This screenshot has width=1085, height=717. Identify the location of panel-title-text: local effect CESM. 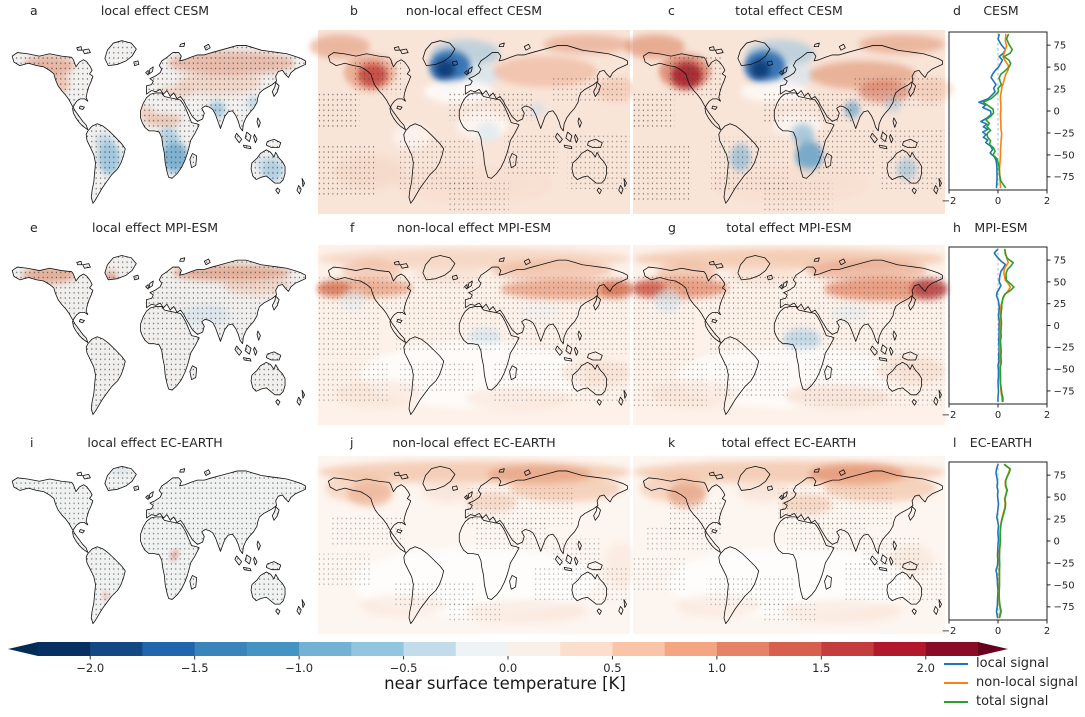
(155, 10).